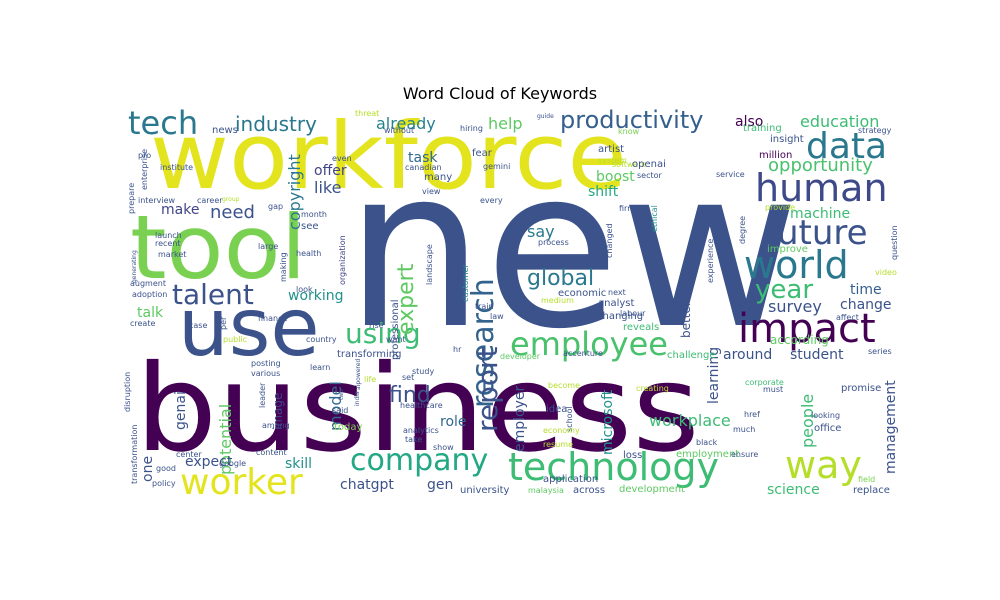  Describe the element at coordinates (225, 439) in the screenshot. I see `word-potential: potential` at that location.